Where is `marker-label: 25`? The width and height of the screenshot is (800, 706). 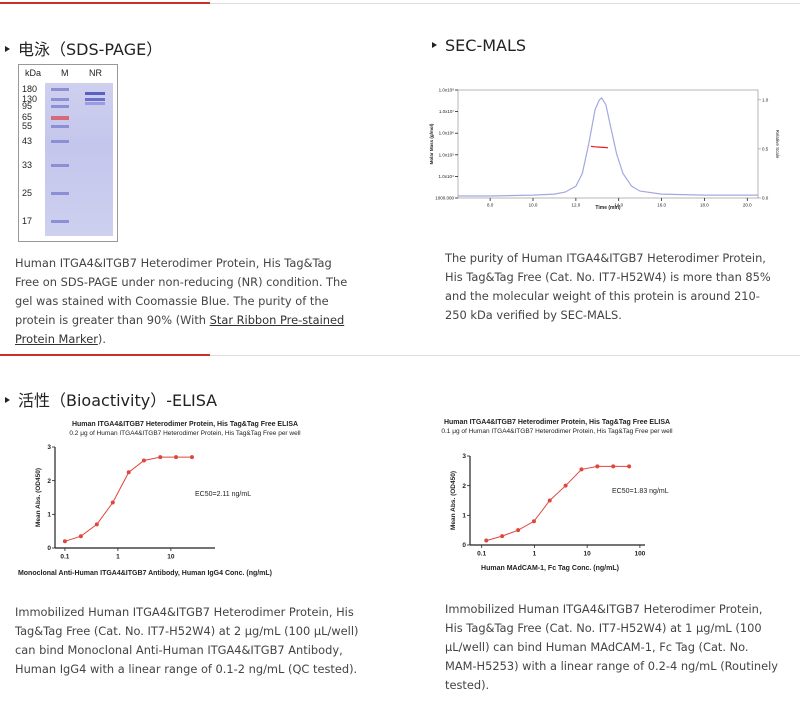
marker-label: 25 is located at coordinates (27, 193).